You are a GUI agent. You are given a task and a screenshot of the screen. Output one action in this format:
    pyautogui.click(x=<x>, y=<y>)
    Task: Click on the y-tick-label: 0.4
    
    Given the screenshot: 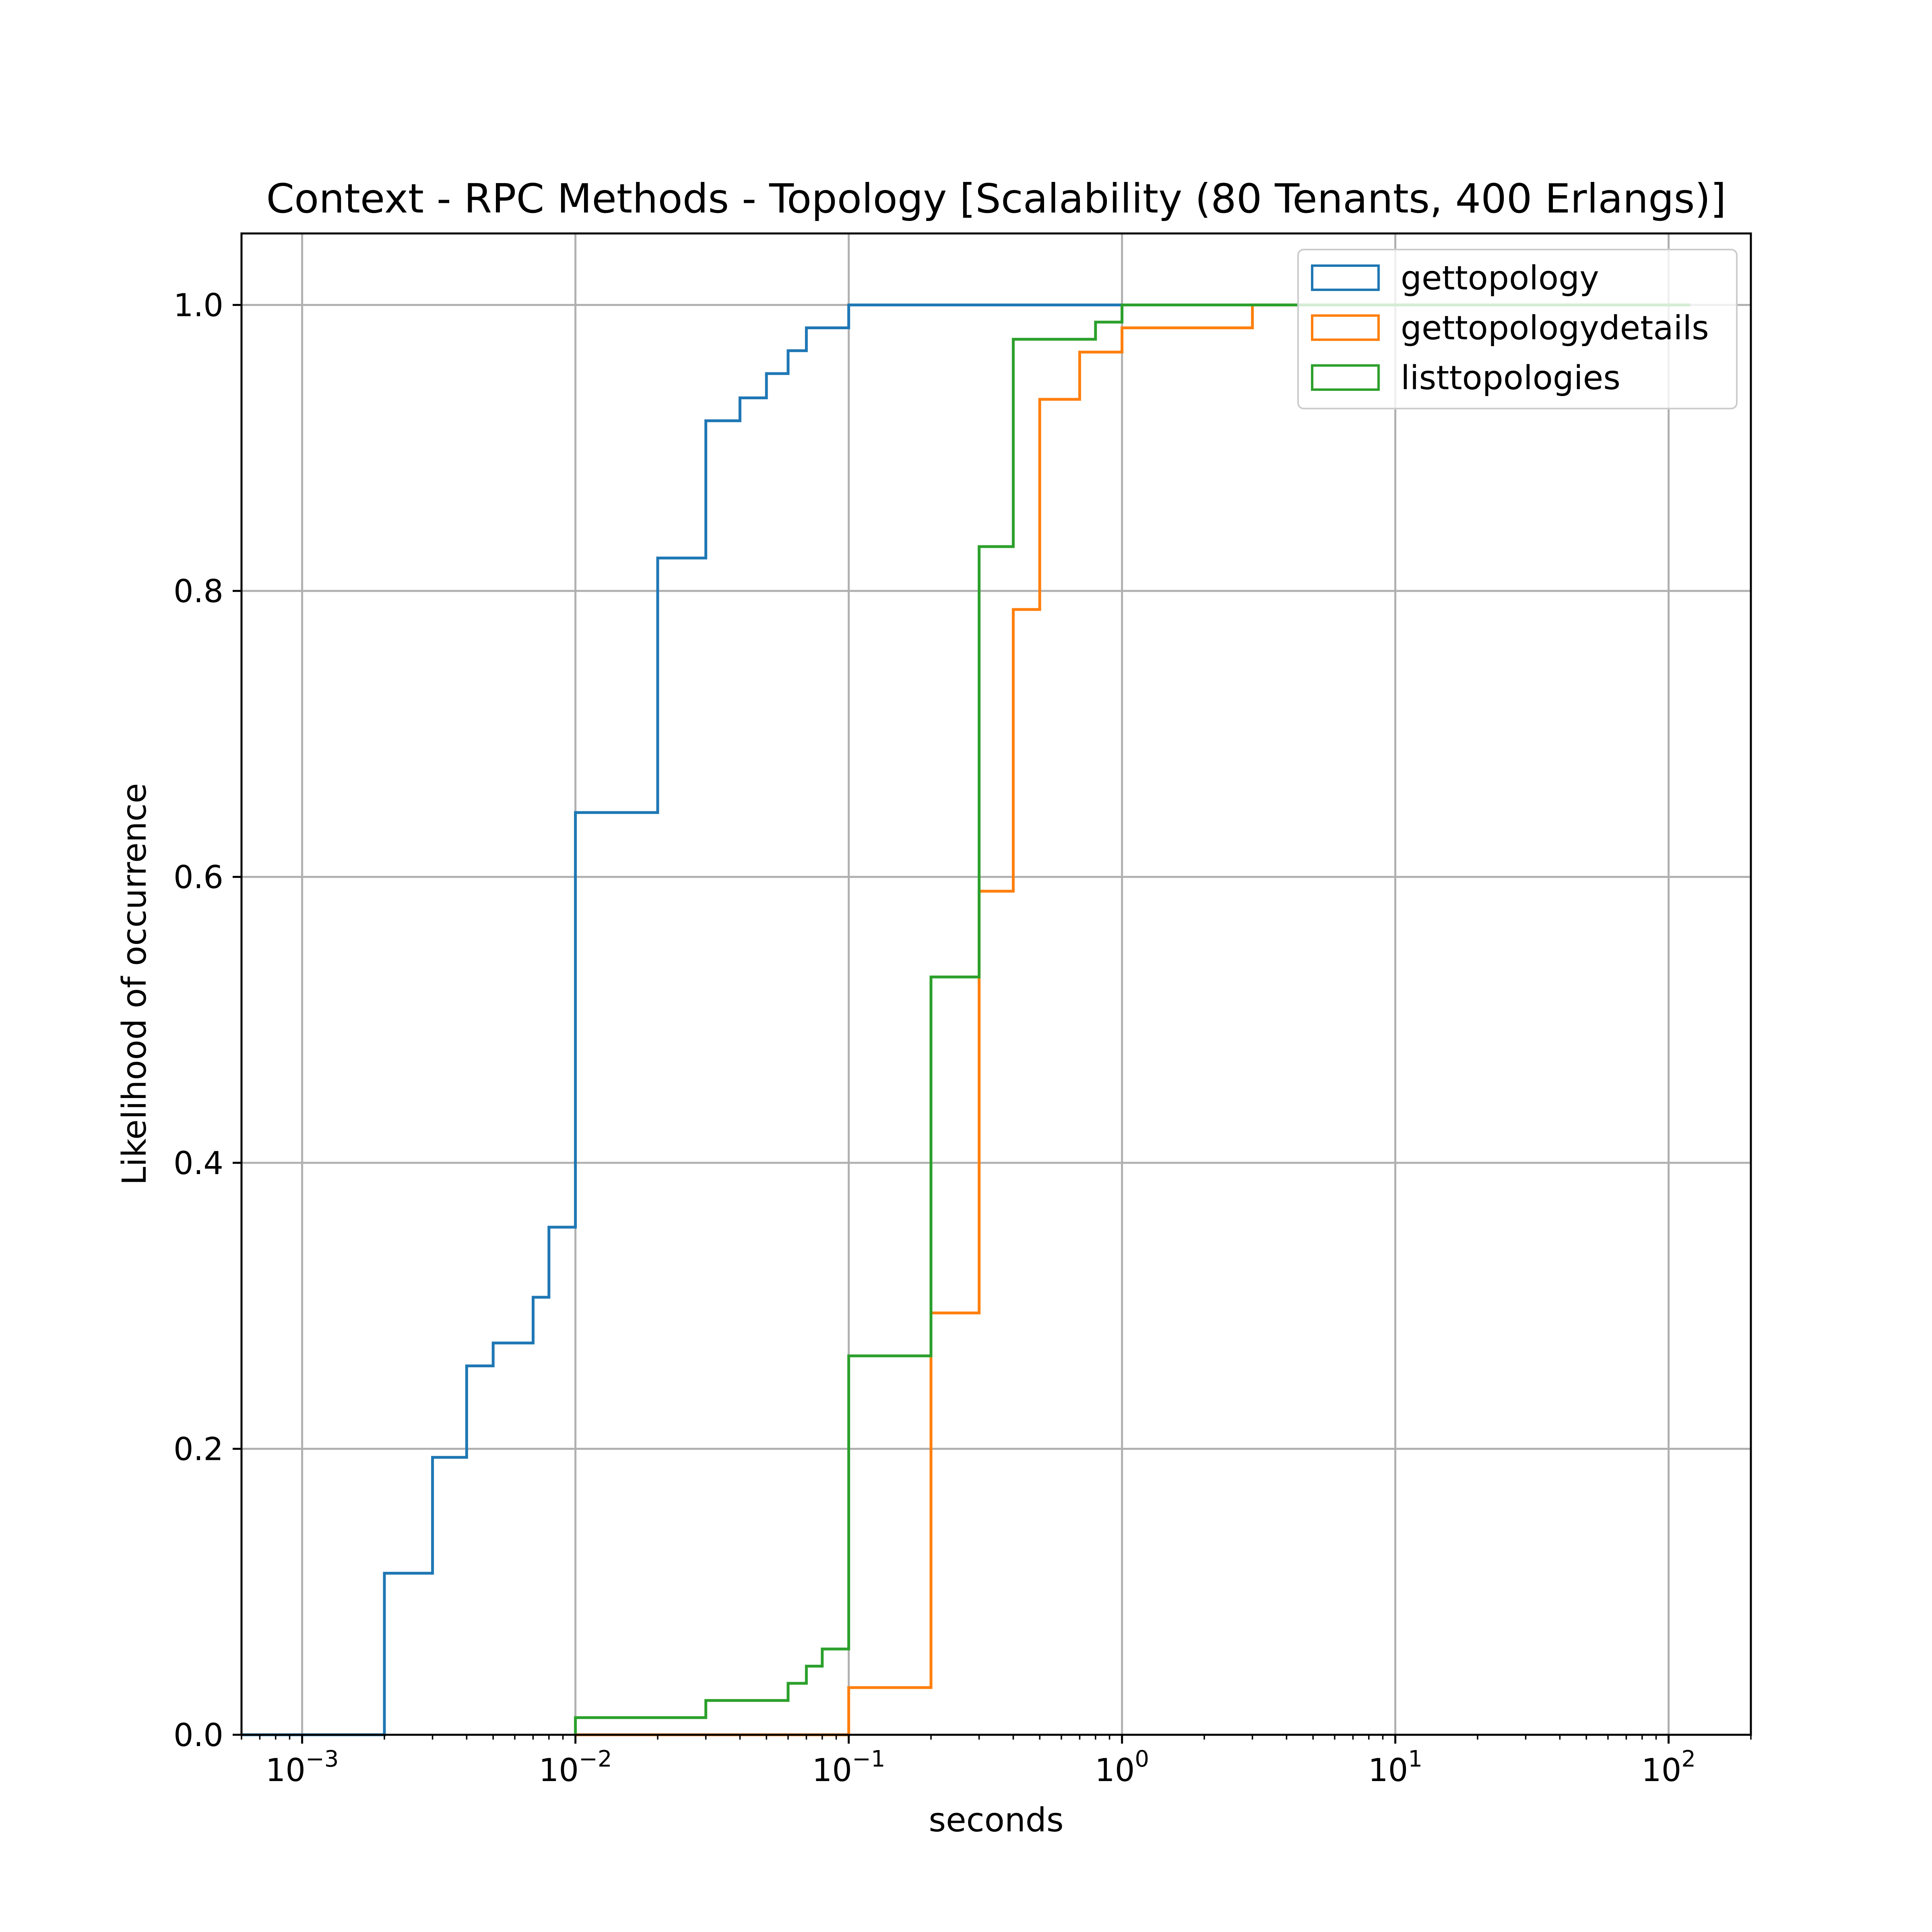 What is the action you would take?
    pyautogui.click(x=198, y=1164)
    